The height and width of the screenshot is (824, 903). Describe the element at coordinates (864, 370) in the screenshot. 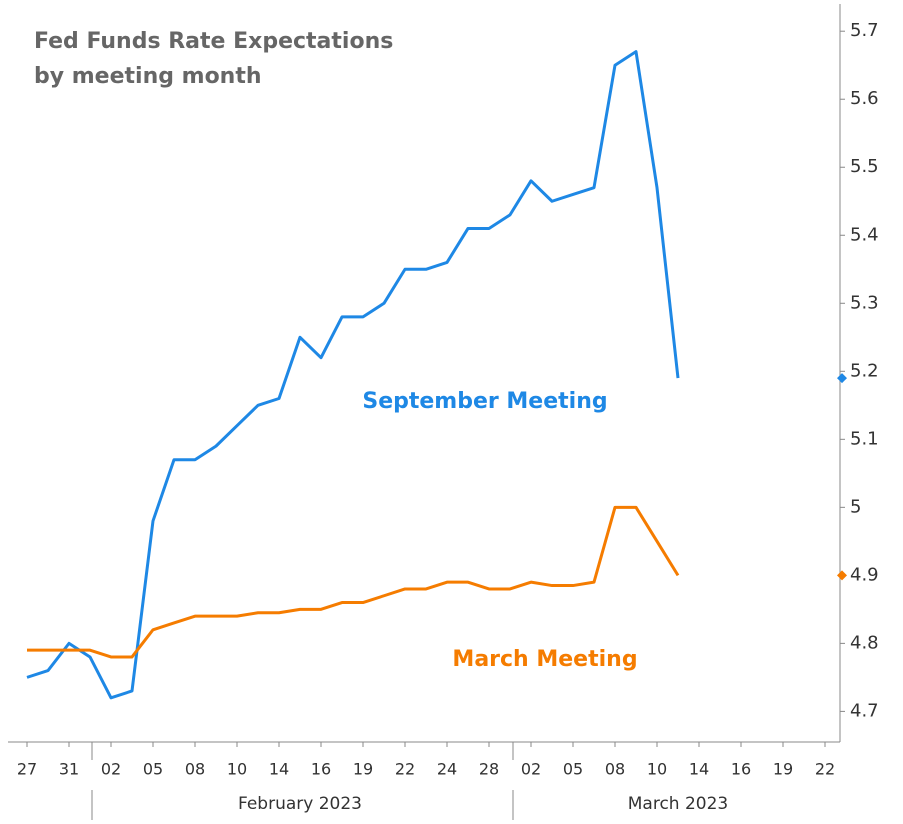

I see `y-tick-label: 5.2` at that location.